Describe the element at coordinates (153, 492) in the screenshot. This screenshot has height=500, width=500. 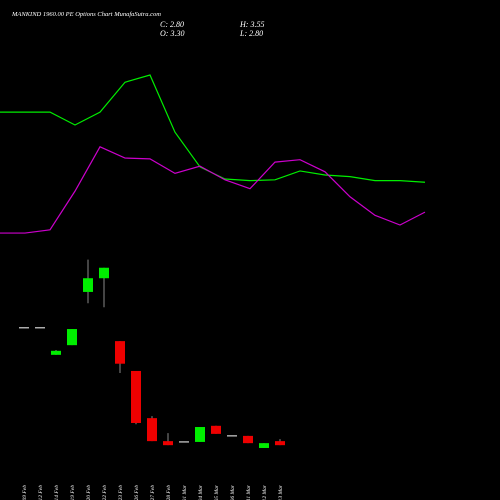
I see `x-tick-label: 27 Feb` at that location.